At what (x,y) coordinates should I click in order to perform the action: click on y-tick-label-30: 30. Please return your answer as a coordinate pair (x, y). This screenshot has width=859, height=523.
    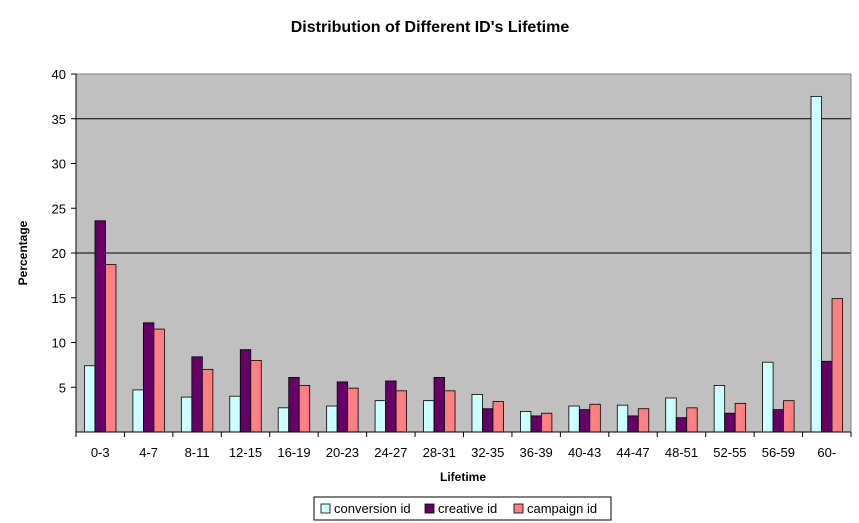
    Looking at the image, I should click on (59, 164).